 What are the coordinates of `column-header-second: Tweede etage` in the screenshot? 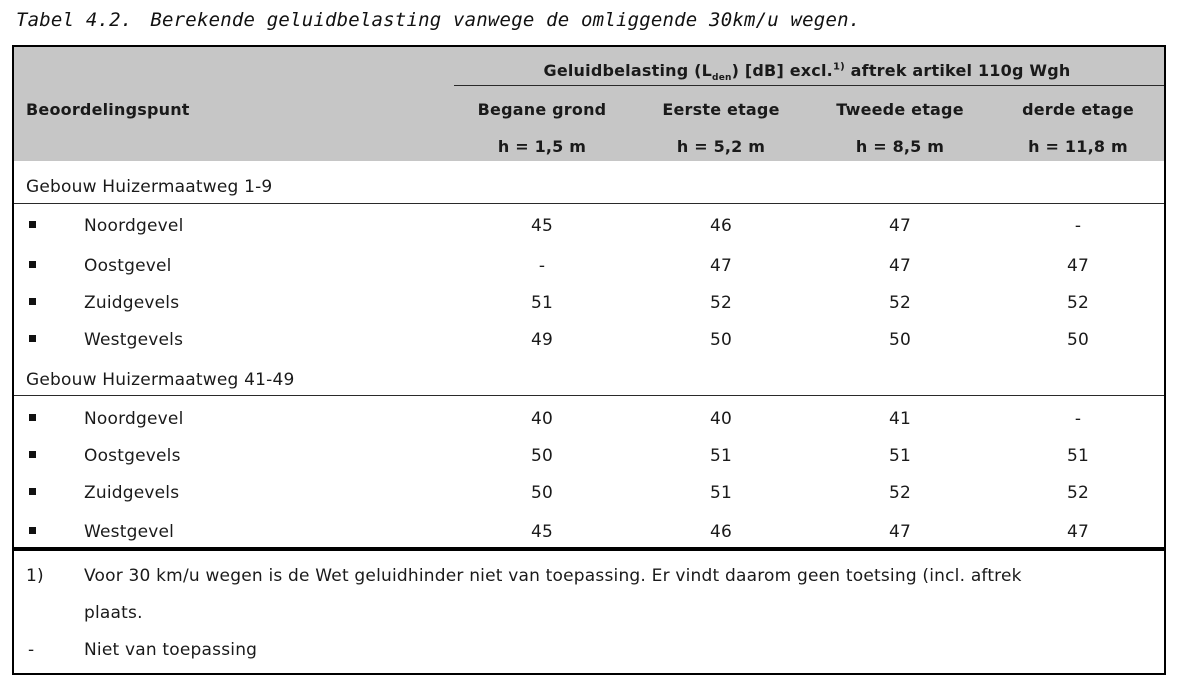 It's located at (900, 109).